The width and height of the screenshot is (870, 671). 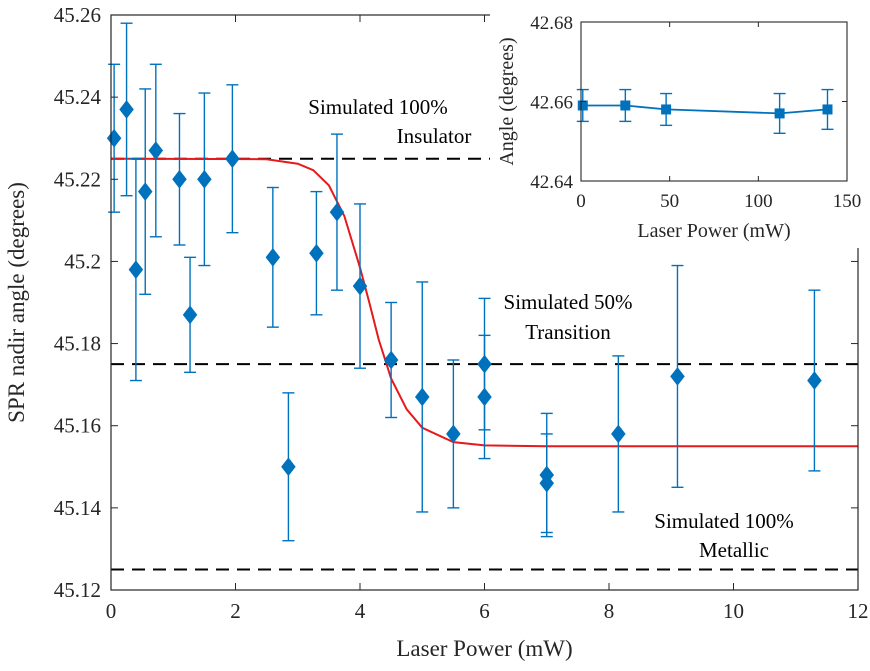 I want to click on x-tick-label: 2, so click(x=235, y=611).